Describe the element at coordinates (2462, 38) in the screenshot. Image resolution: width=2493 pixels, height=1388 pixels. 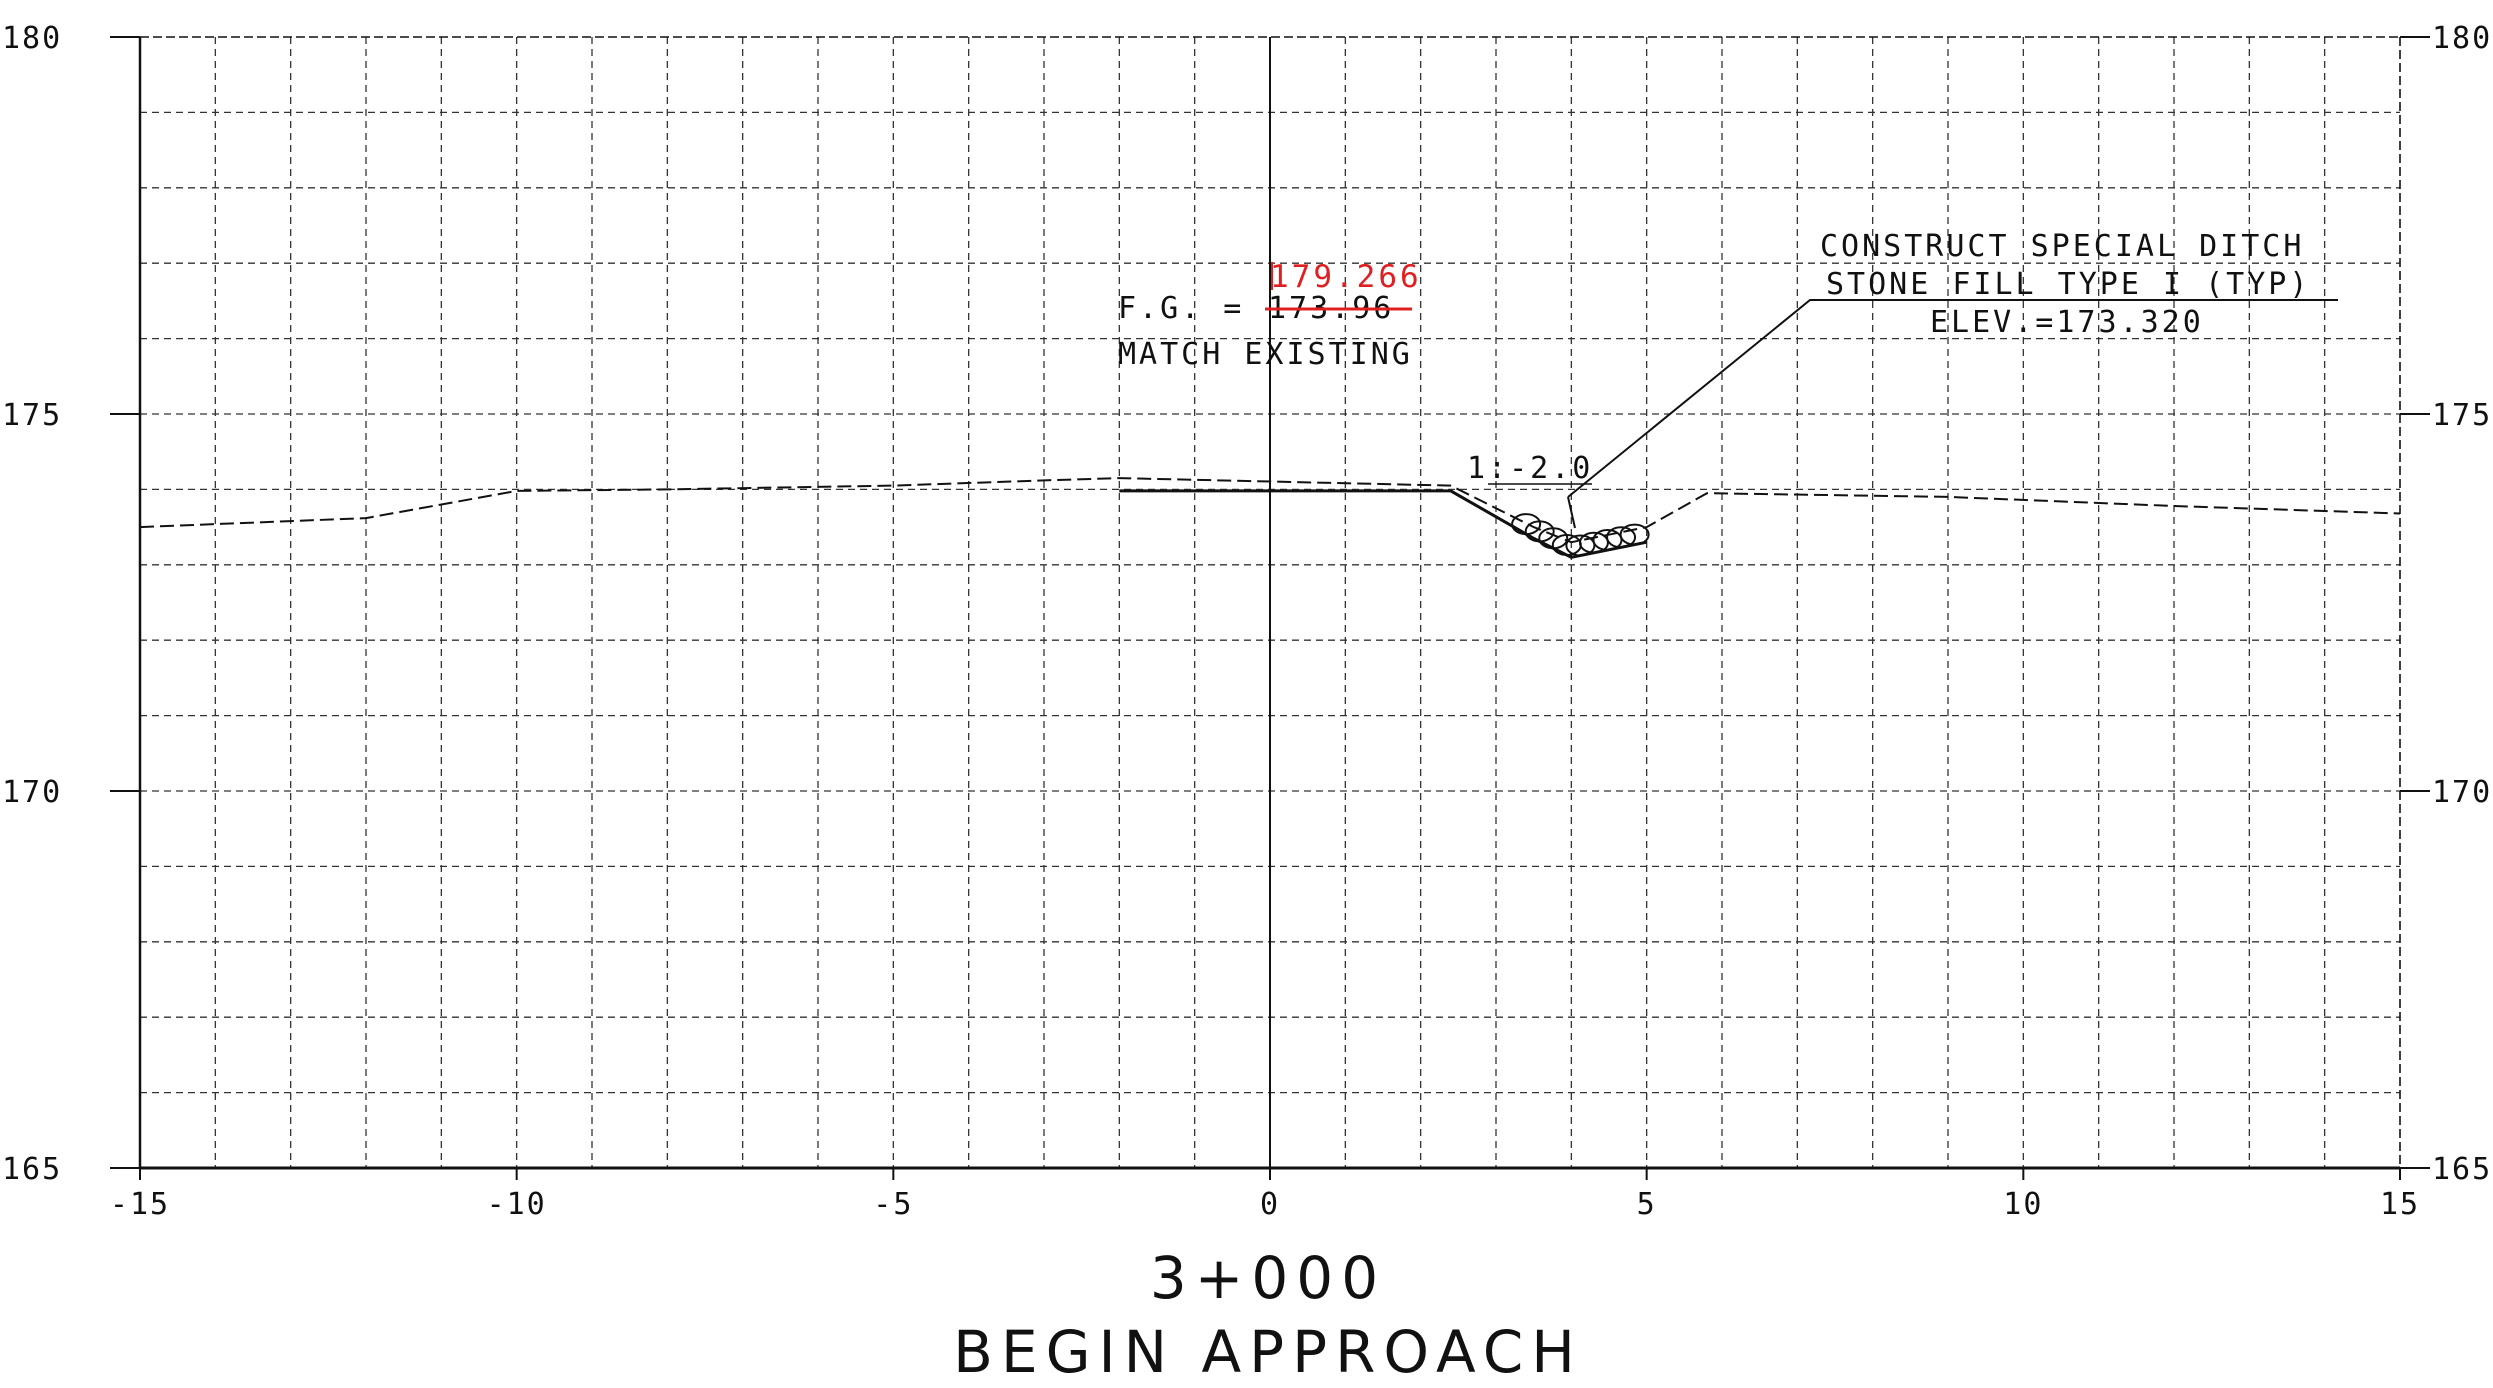
I see `y-tick-label-right: 180` at that location.